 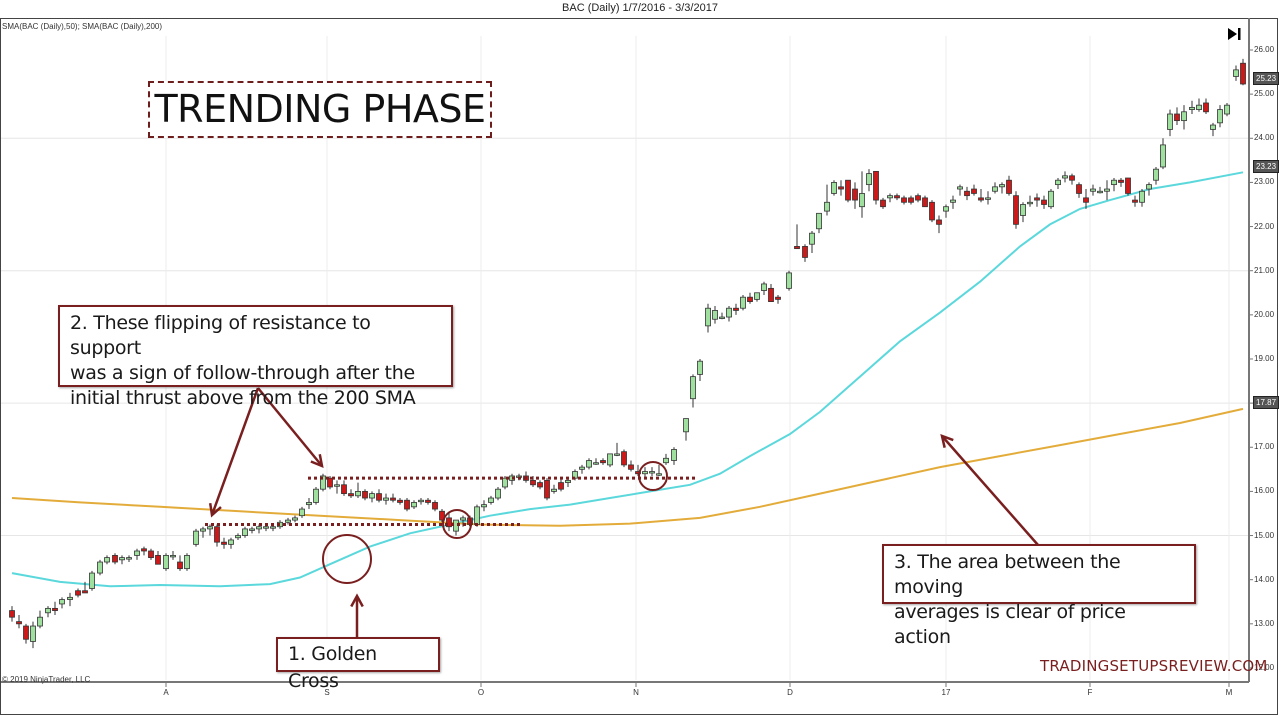 I want to click on price-tick-label: 23.00, so click(x=1264, y=182).